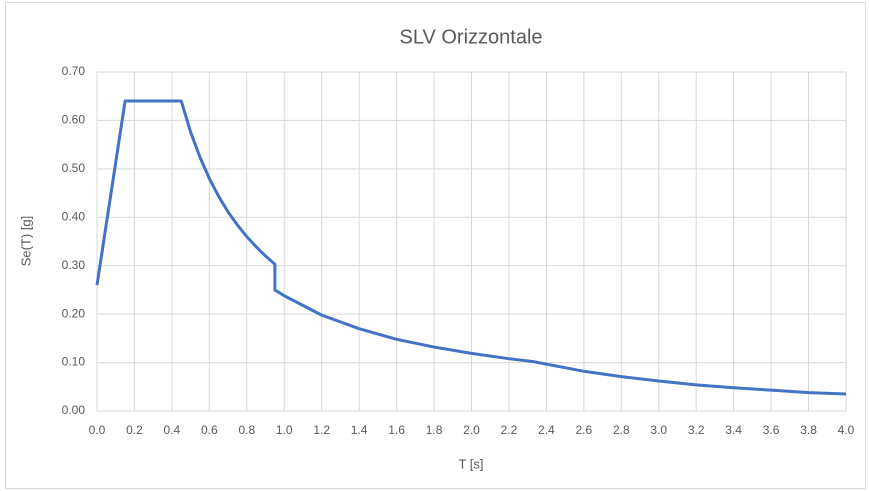 The height and width of the screenshot is (491, 869). Describe the element at coordinates (470, 463) in the screenshot. I see `x-axis-label: T [s]` at that location.